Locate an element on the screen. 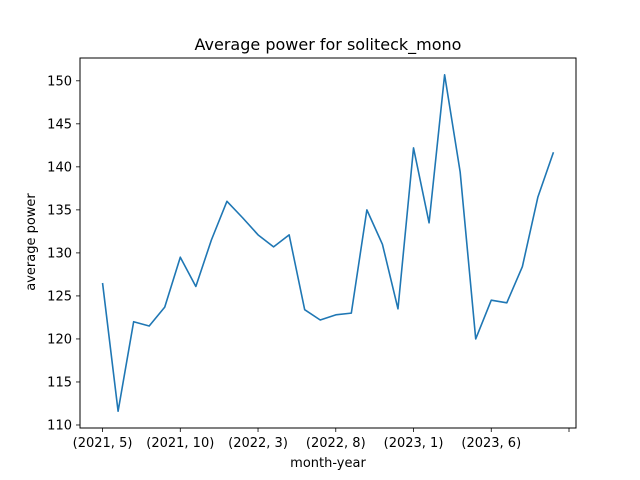 This screenshot has width=640, height=480. y-tick-label: 115 is located at coordinates (59, 382).